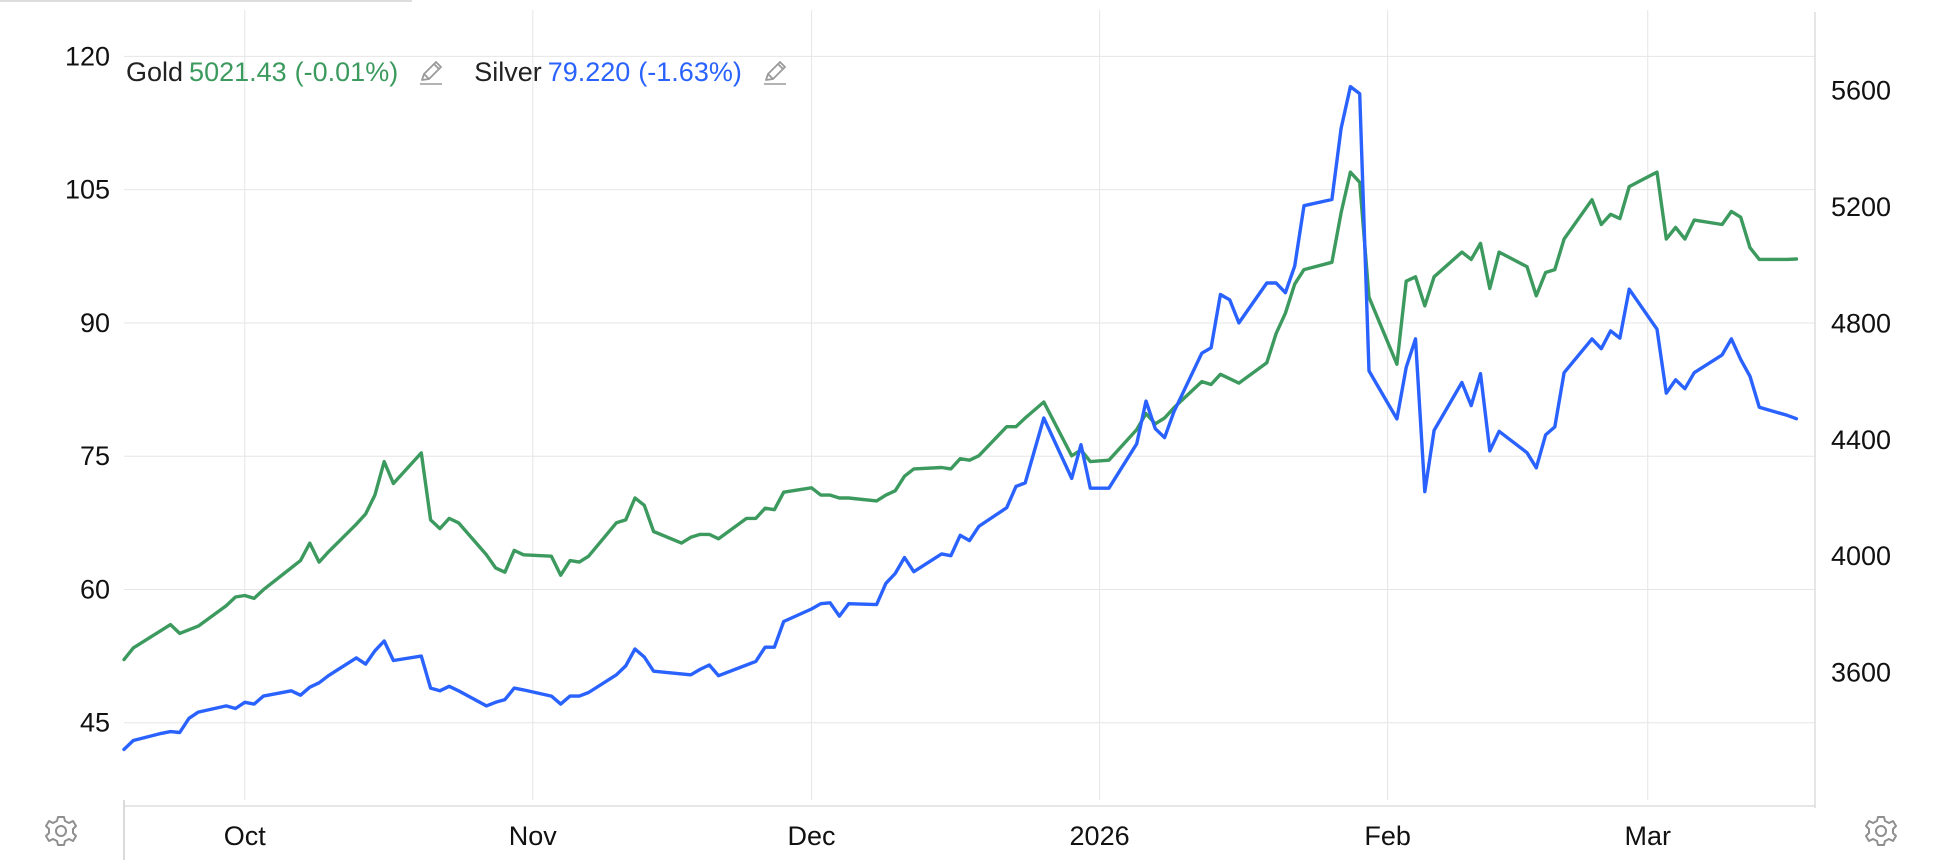 Image resolution: width=1942 pixels, height=860 pixels. What do you see at coordinates (95, 589) in the screenshot?
I see `y-left-tick-label: 60` at bounding box center [95, 589].